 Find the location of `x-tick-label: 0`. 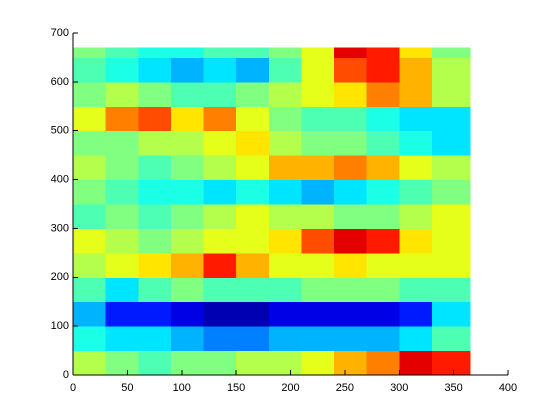

x-tick-label: 0 is located at coordinates (73, 388).